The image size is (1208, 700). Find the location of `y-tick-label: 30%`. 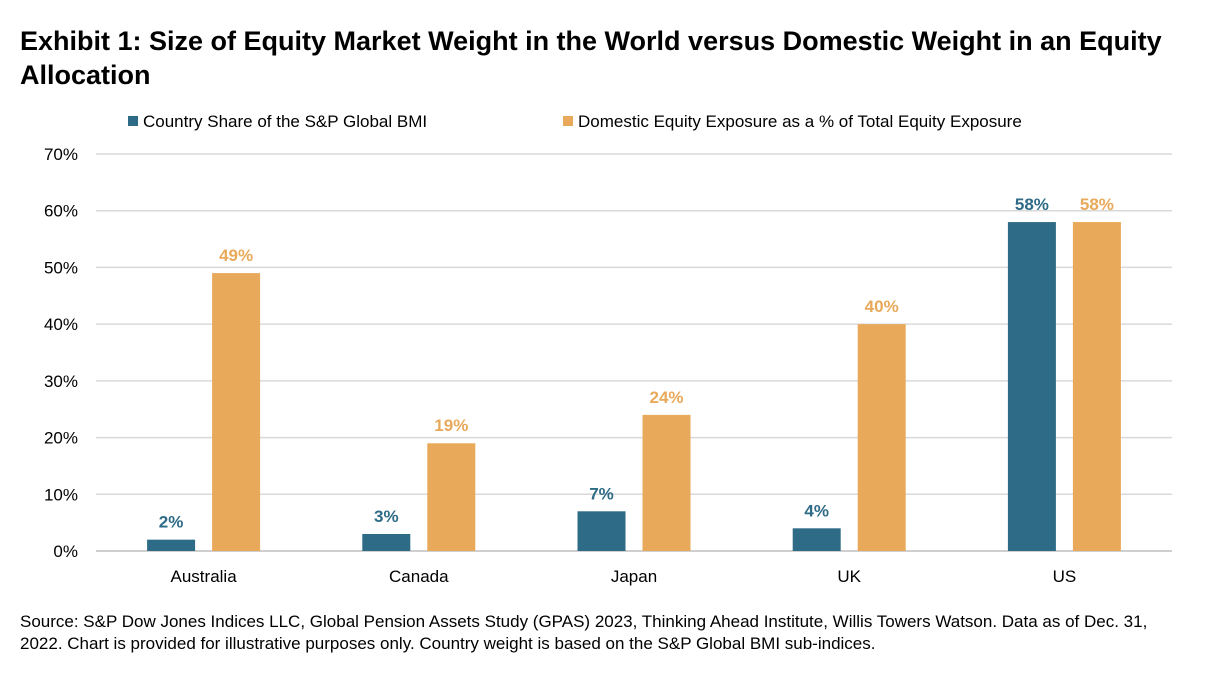

y-tick-label: 30% is located at coordinates (61, 381).